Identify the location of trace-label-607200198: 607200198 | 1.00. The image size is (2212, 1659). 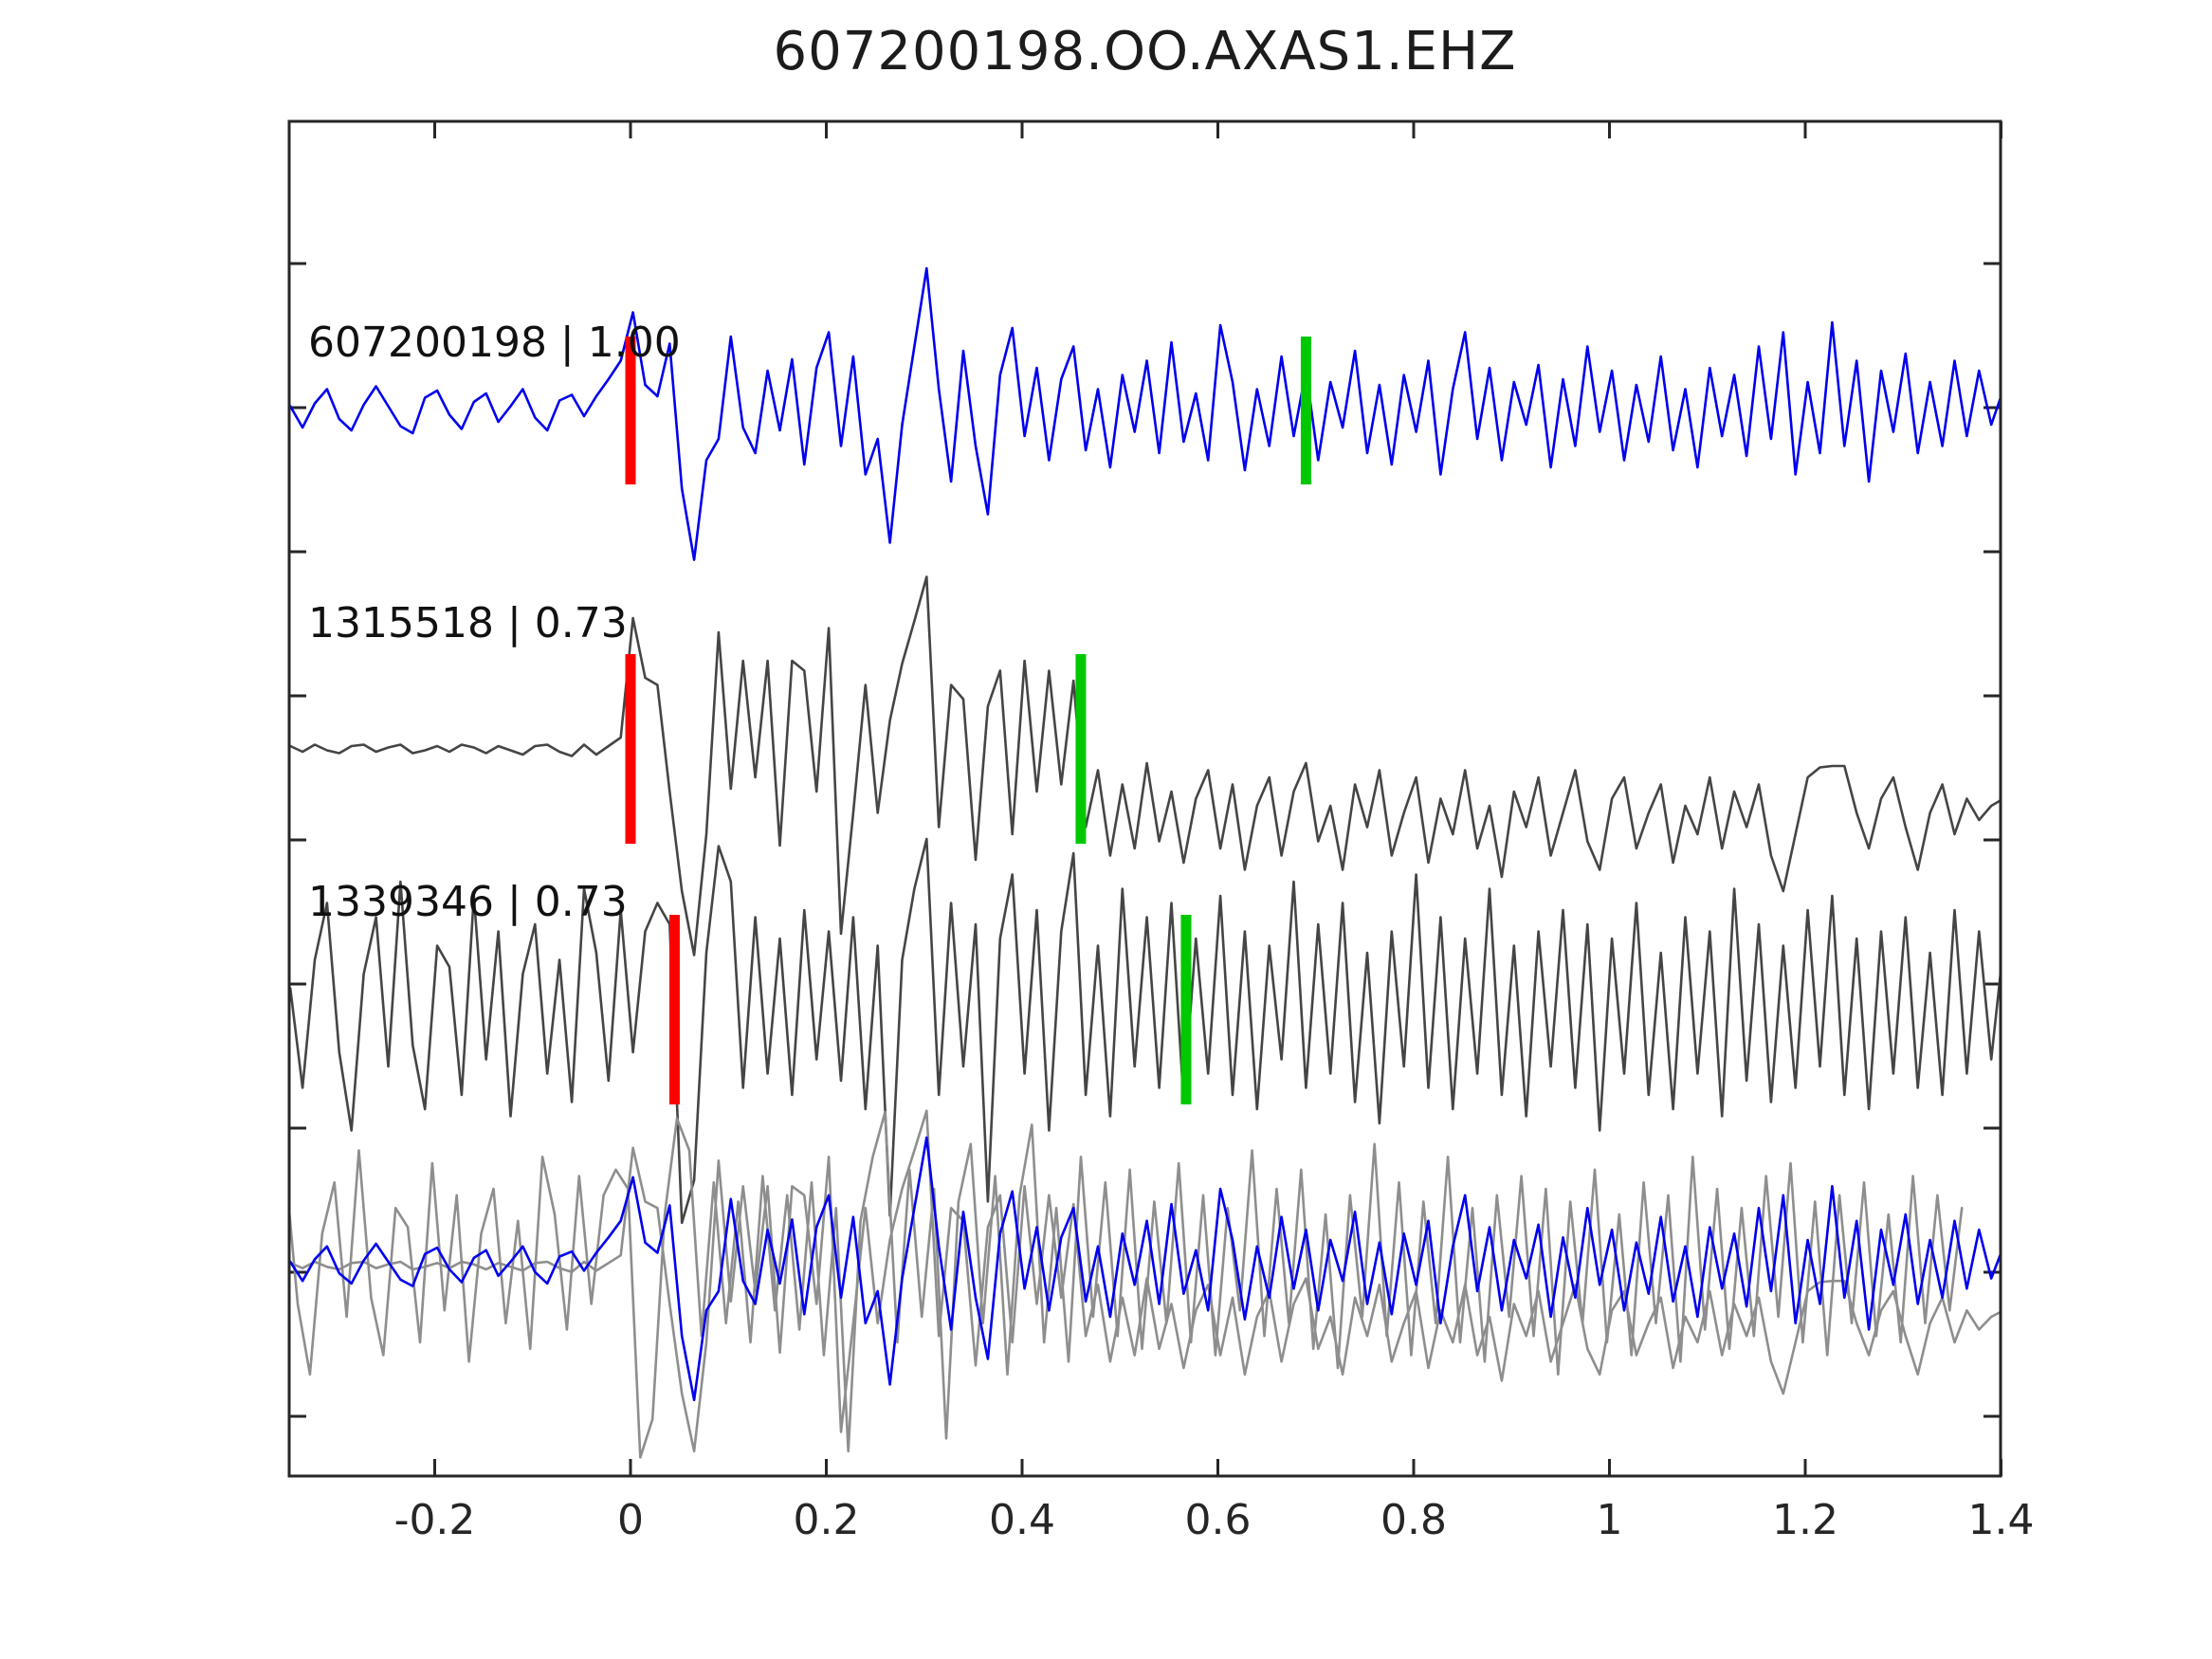
(494, 343).